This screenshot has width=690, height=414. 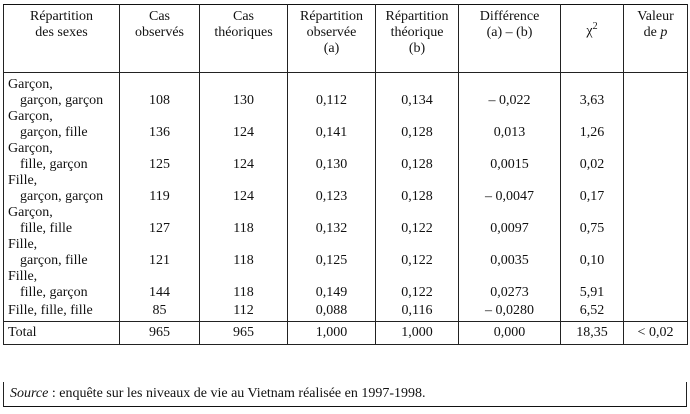 I want to click on cell-difference: 0,0097, so click(x=509, y=221).